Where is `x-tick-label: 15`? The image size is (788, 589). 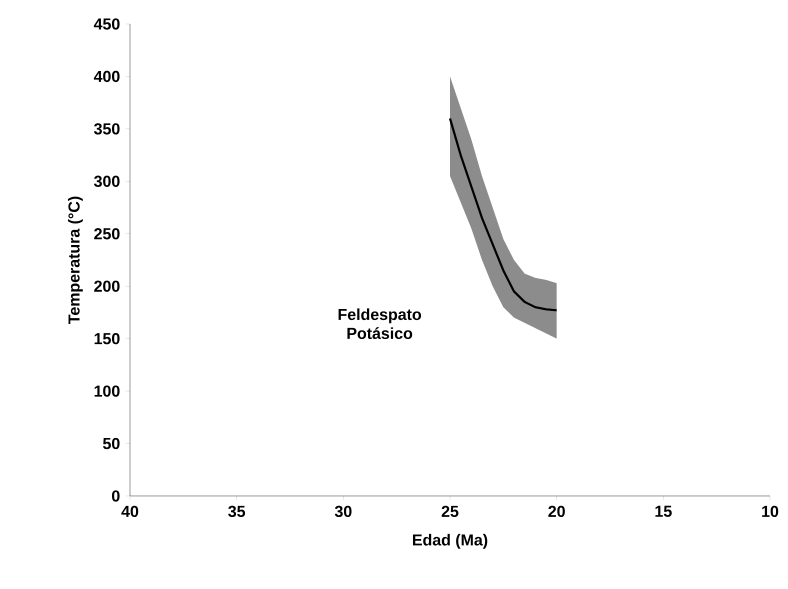 x-tick-label: 15 is located at coordinates (663, 511).